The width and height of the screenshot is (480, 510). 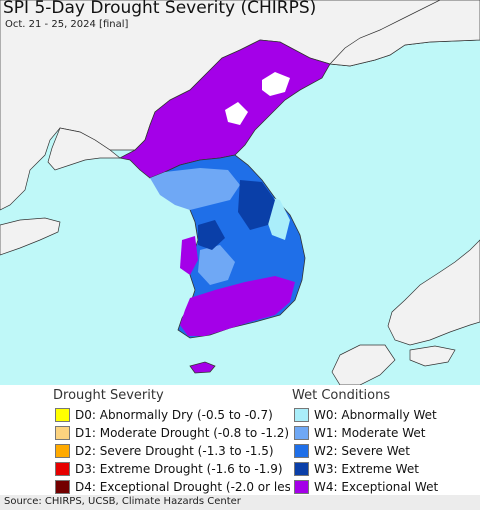 I want to click on russia-landmass, so click(x=404, y=33).